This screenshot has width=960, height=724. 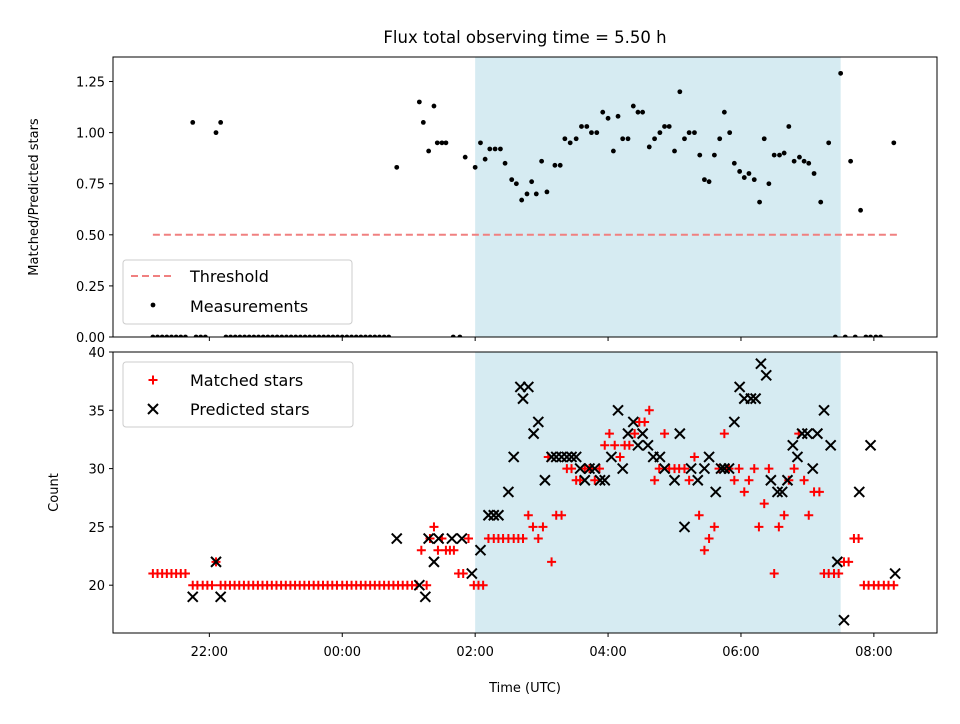 What do you see at coordinates (34, 197) in the screenshot?
I see `top-y-axis-label: Matched/Predicted stars` at bounding box center [34, 197].